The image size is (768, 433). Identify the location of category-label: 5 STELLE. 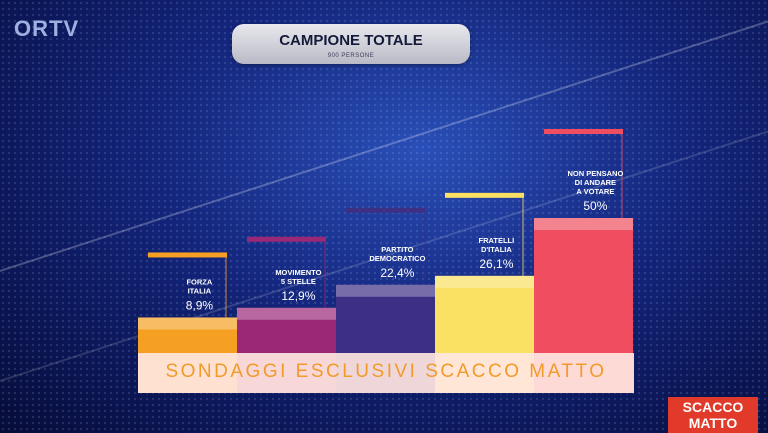
(298, 281).